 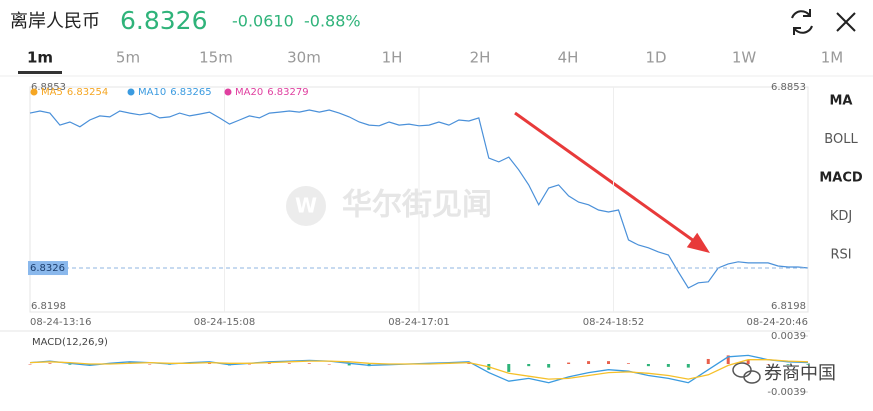 What do you see at coordinates (786, 392) in the screenshot?
I see `y-tick-label: -0.0039` at bounding box center [786, 392].